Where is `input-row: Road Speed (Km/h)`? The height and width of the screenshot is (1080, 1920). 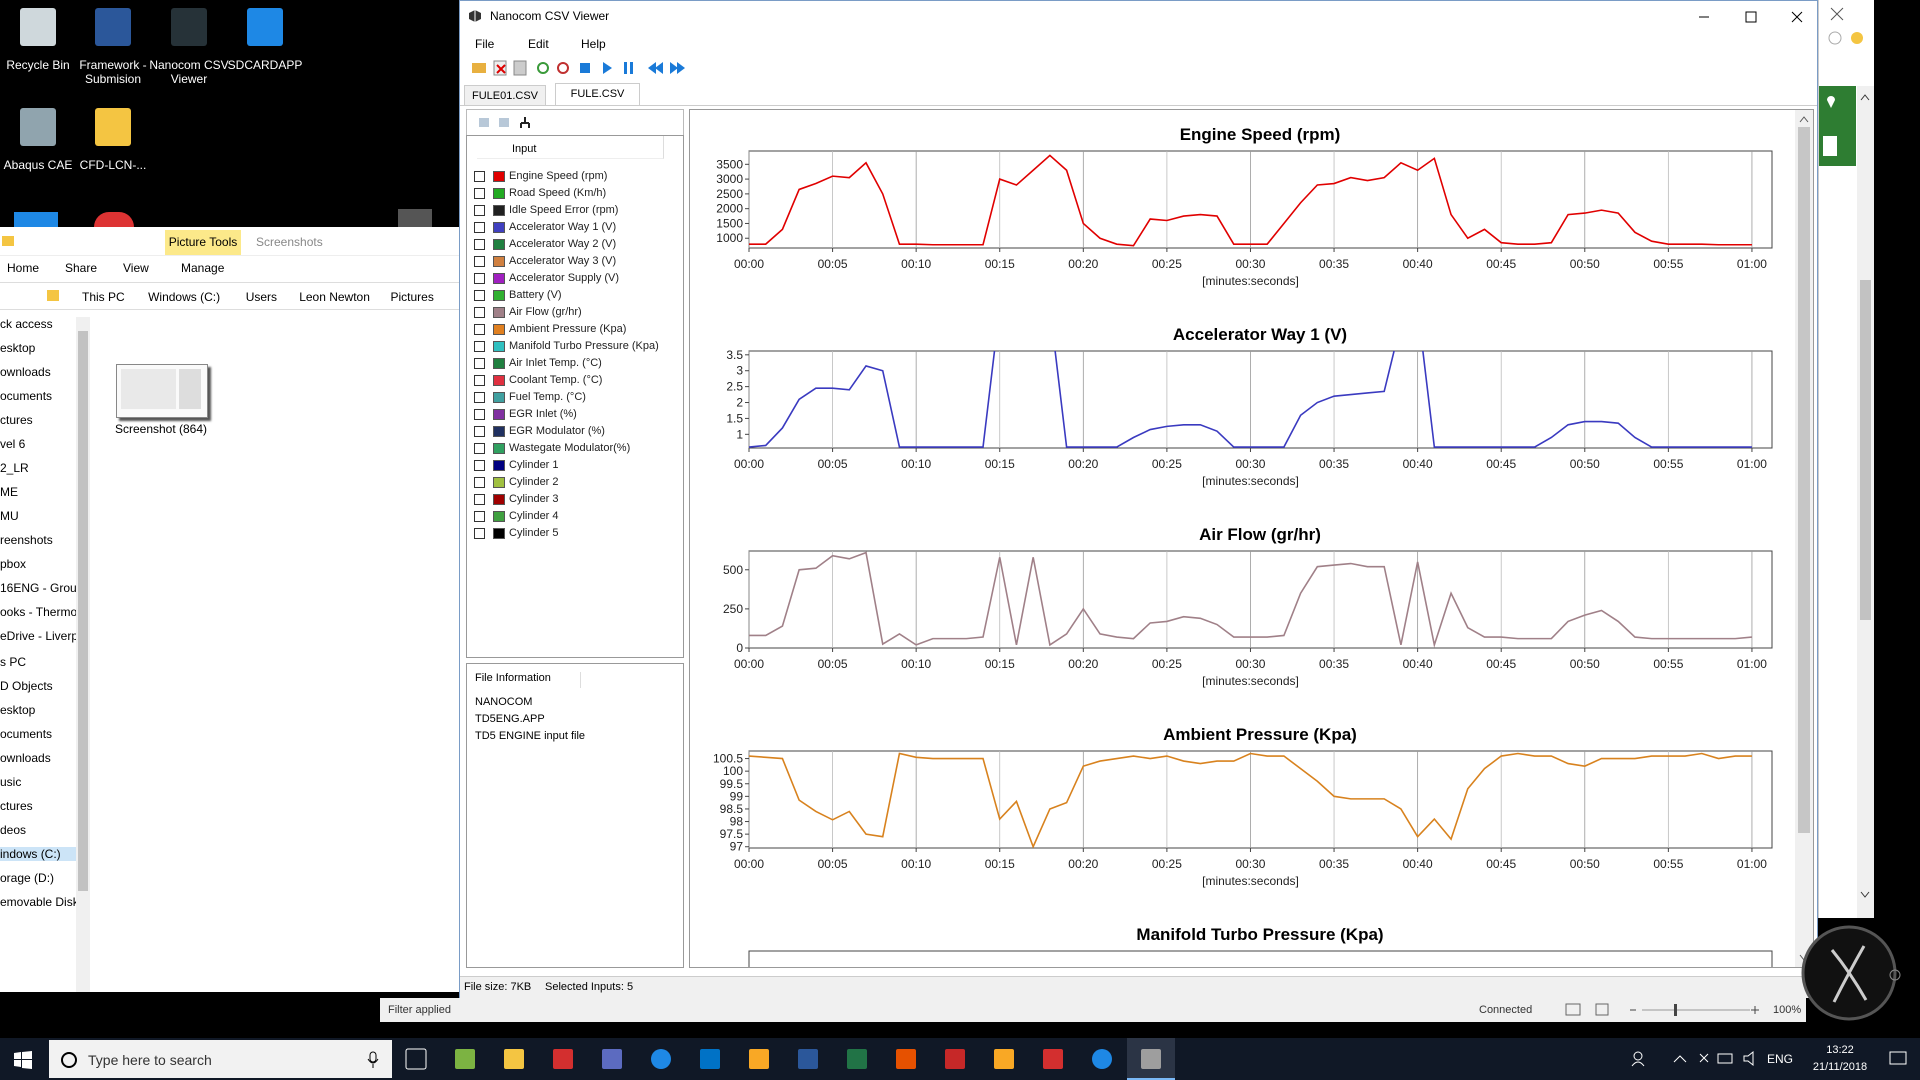
input-row: Road Speed (Km/h) is located at coordinates (574, 194).